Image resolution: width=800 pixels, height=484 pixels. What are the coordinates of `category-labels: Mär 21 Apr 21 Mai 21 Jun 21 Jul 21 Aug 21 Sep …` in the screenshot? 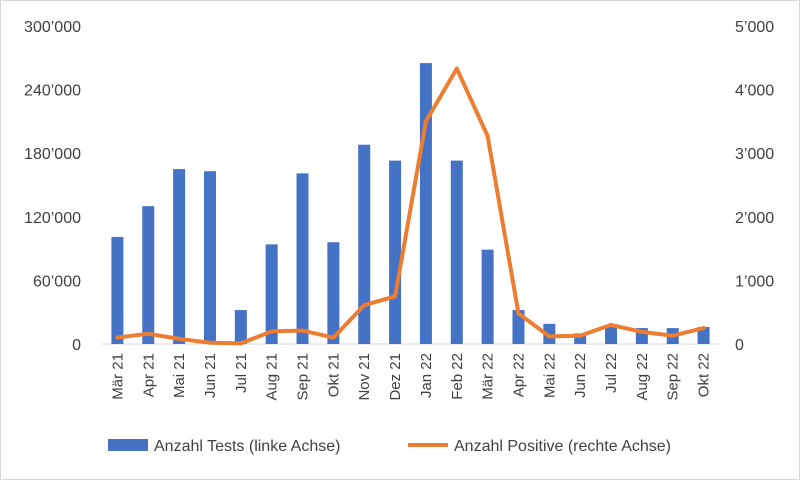 It's located at (410, 377).